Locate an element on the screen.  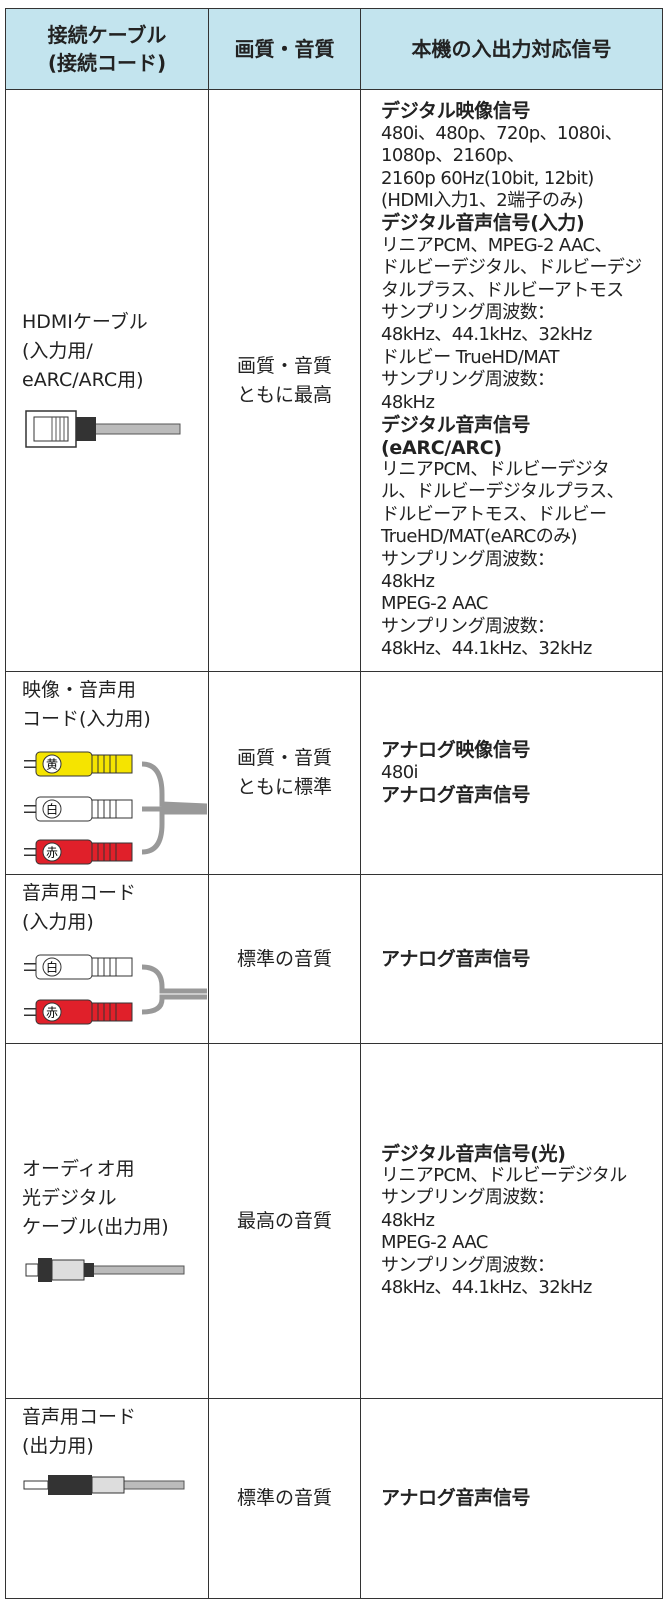
text-line: ル、ドルビーデジタルプラス、 is located at coordinates (502, 492).